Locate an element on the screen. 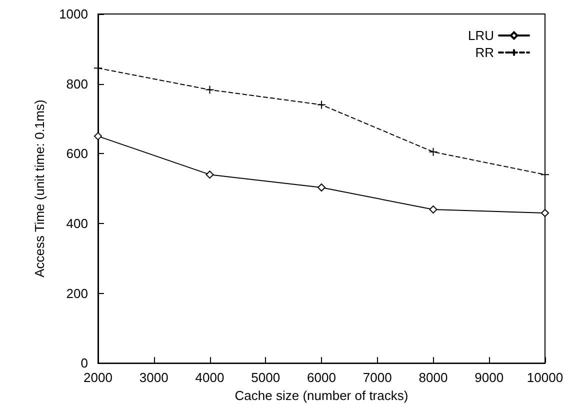 This screenshot has height=407, width=587. legend-label: LRU is located at coordinates (481, 35).